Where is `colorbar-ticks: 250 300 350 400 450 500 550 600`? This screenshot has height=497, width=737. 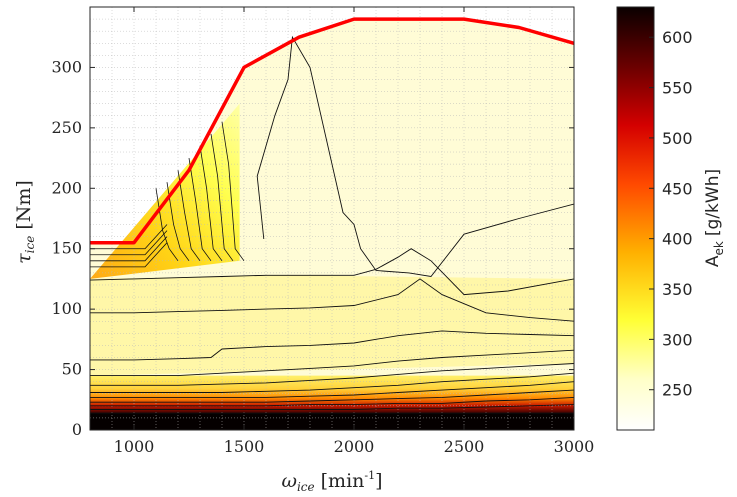 colorbar-ticks: 250 300 350 400 450 500 550 600 is located at coordinates (671, 214).